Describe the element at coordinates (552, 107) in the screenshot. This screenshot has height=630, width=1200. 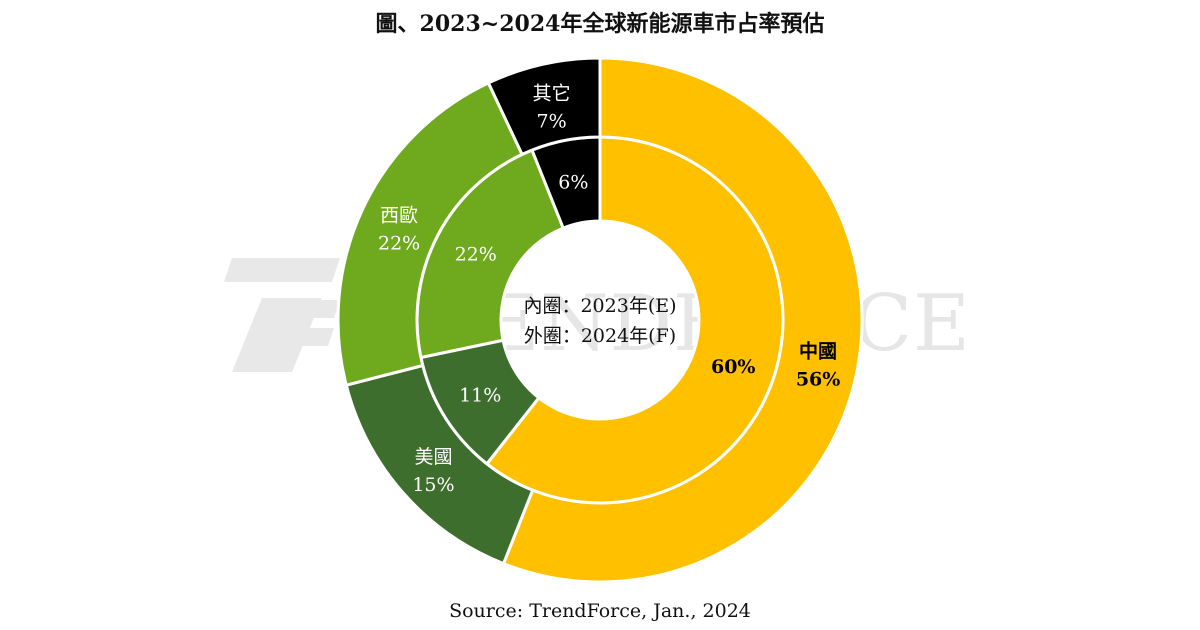
I see `outer-label-other: 其它 7%` at that location.